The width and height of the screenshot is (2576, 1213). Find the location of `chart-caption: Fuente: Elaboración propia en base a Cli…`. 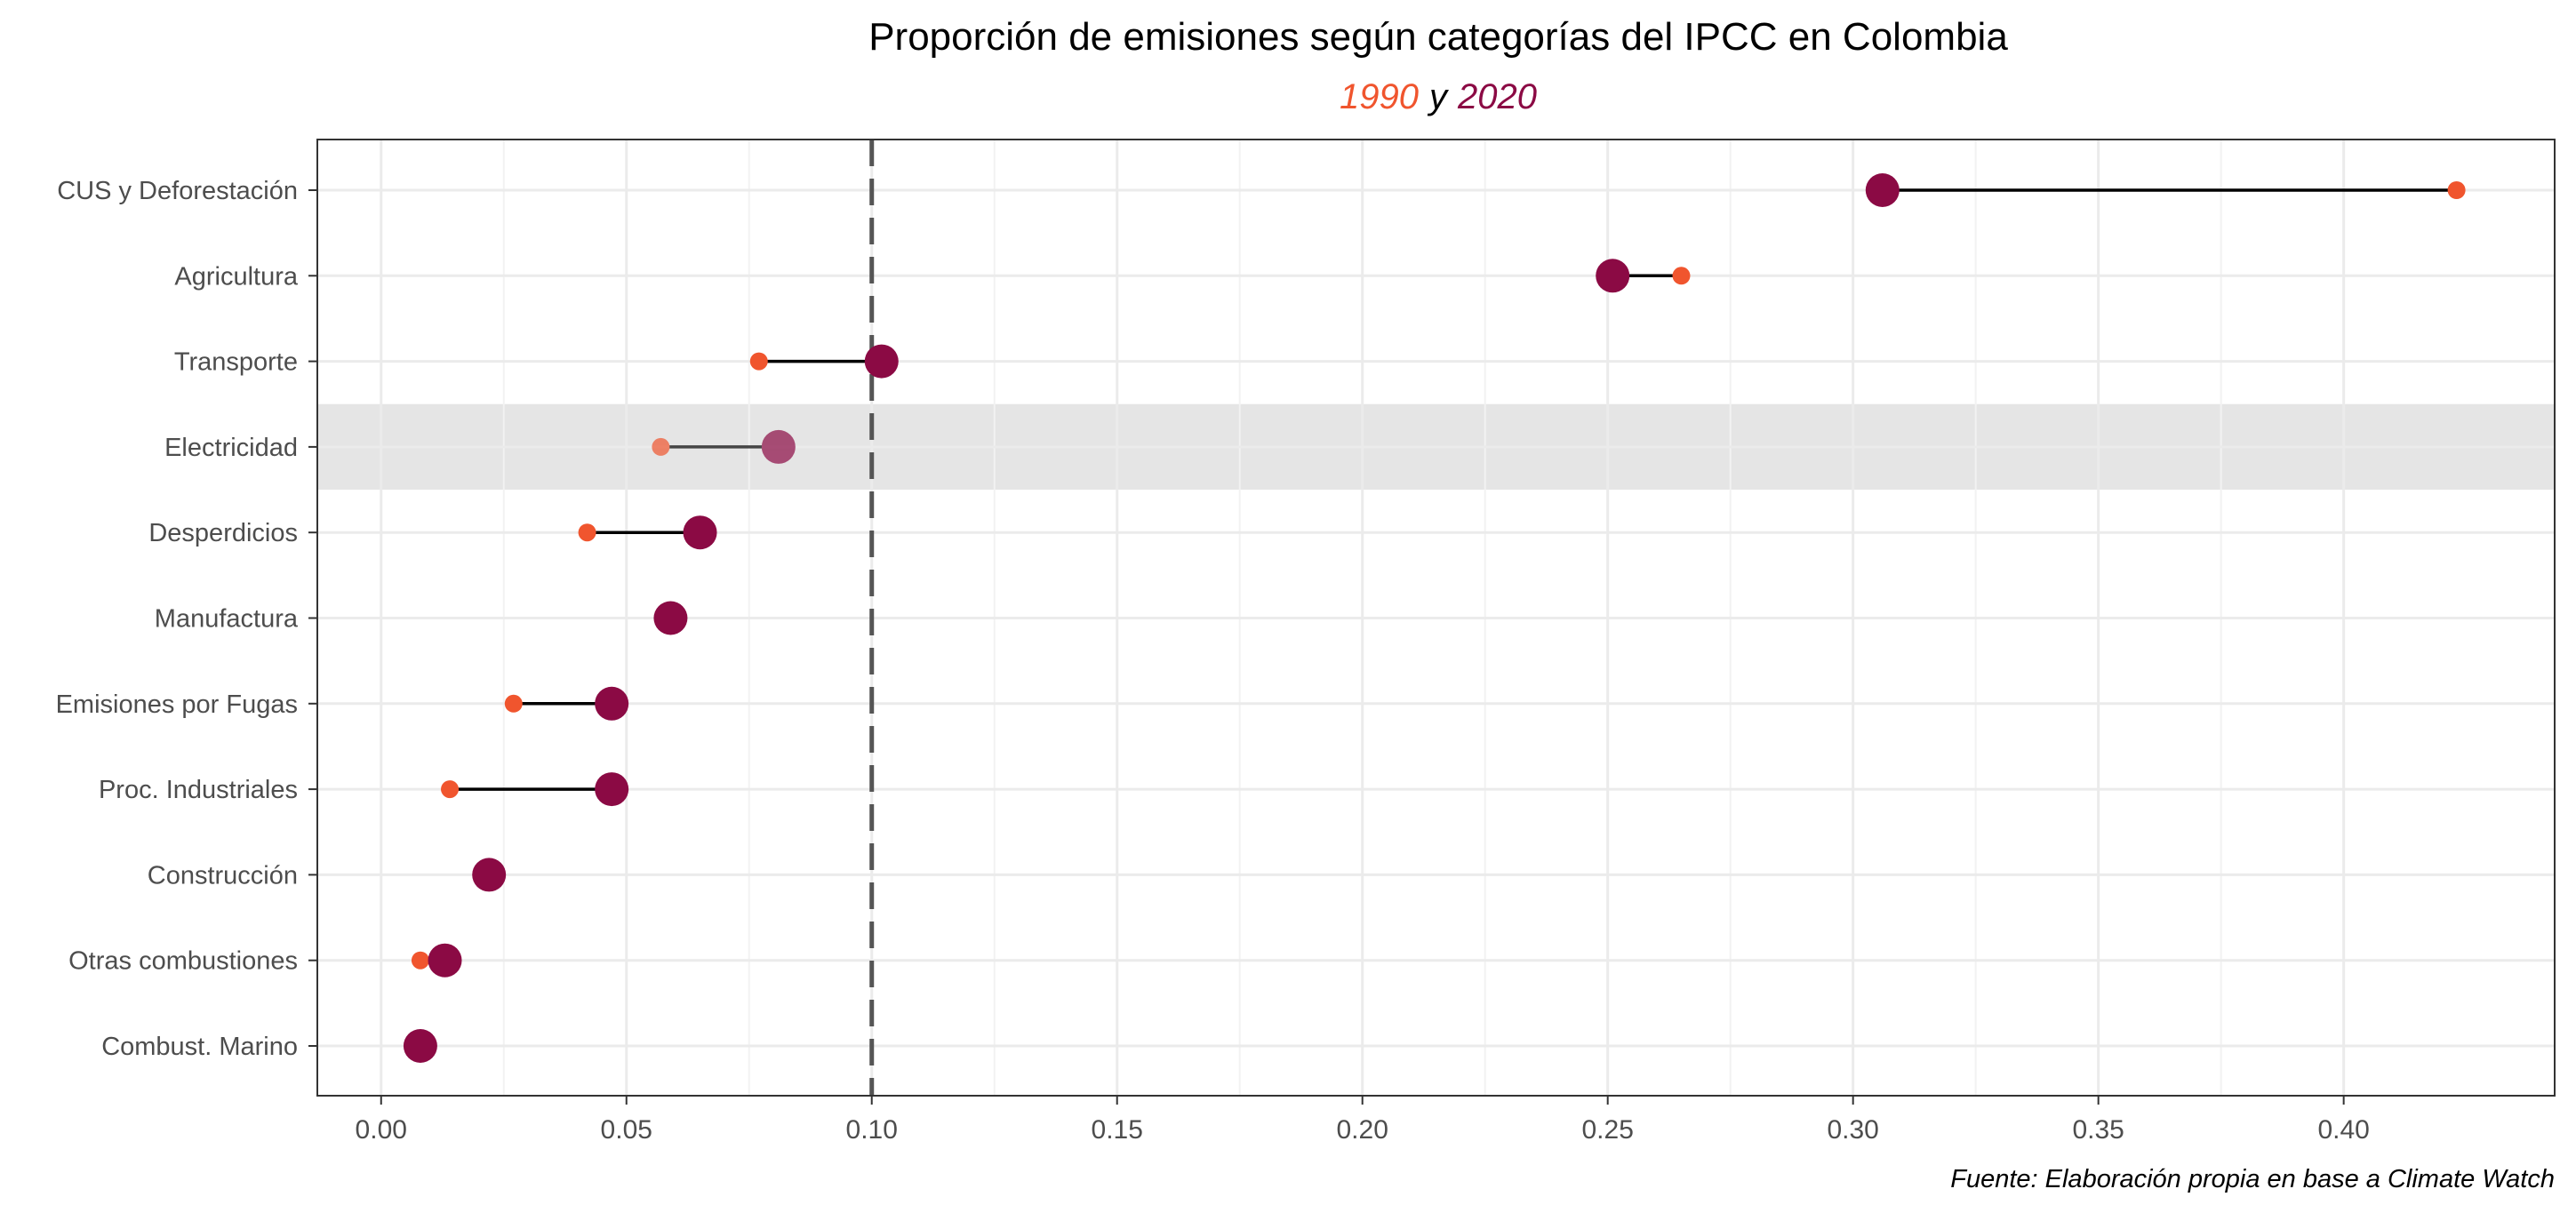

chart-caption: Fuente: Elaboración propia en base a Cli… is located at coordinates (2252, 1179).